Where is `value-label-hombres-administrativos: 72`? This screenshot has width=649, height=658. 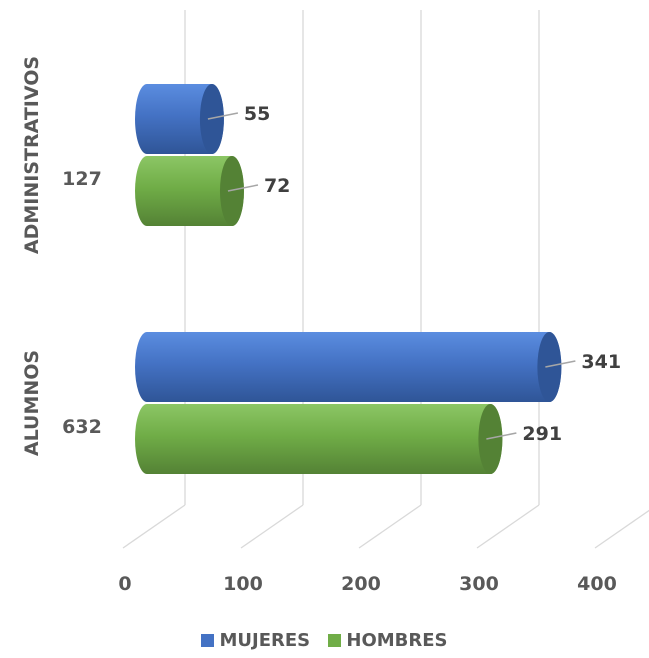 value-label-hombres-administrativos: 72 is located at coordinates (277, 186).